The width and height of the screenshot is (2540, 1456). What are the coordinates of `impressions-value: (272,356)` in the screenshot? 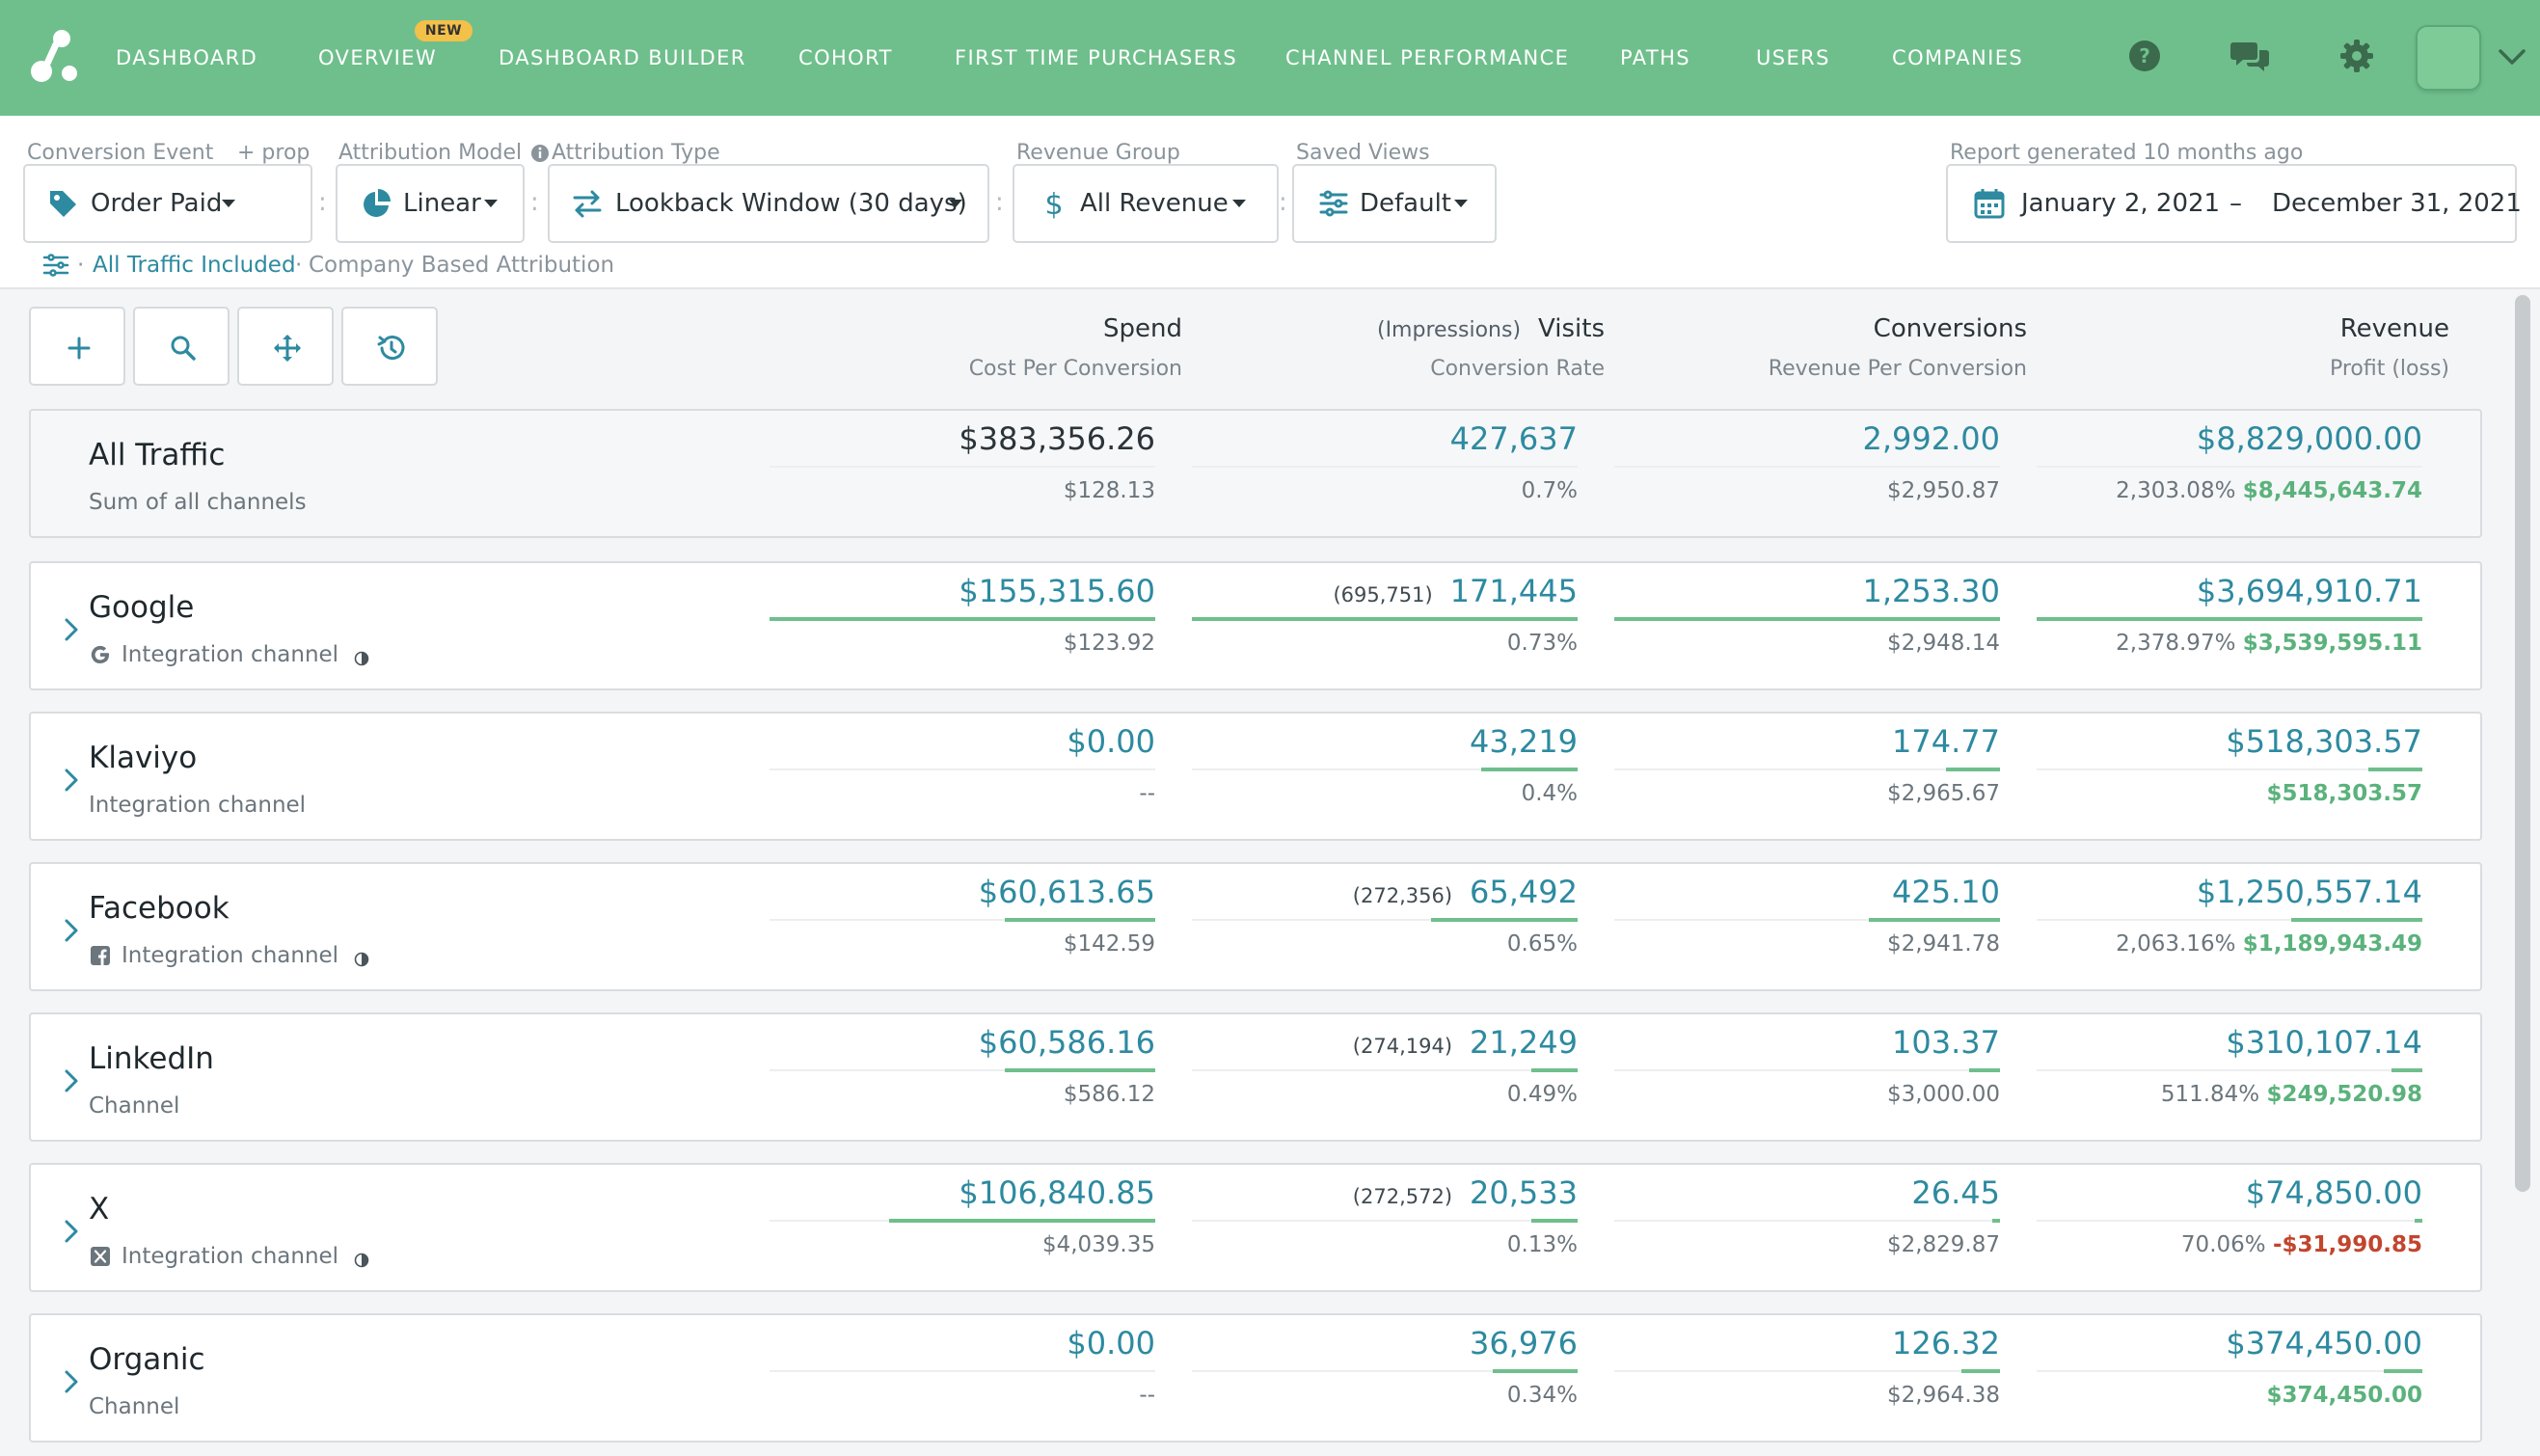 It's located at (1402, 895).